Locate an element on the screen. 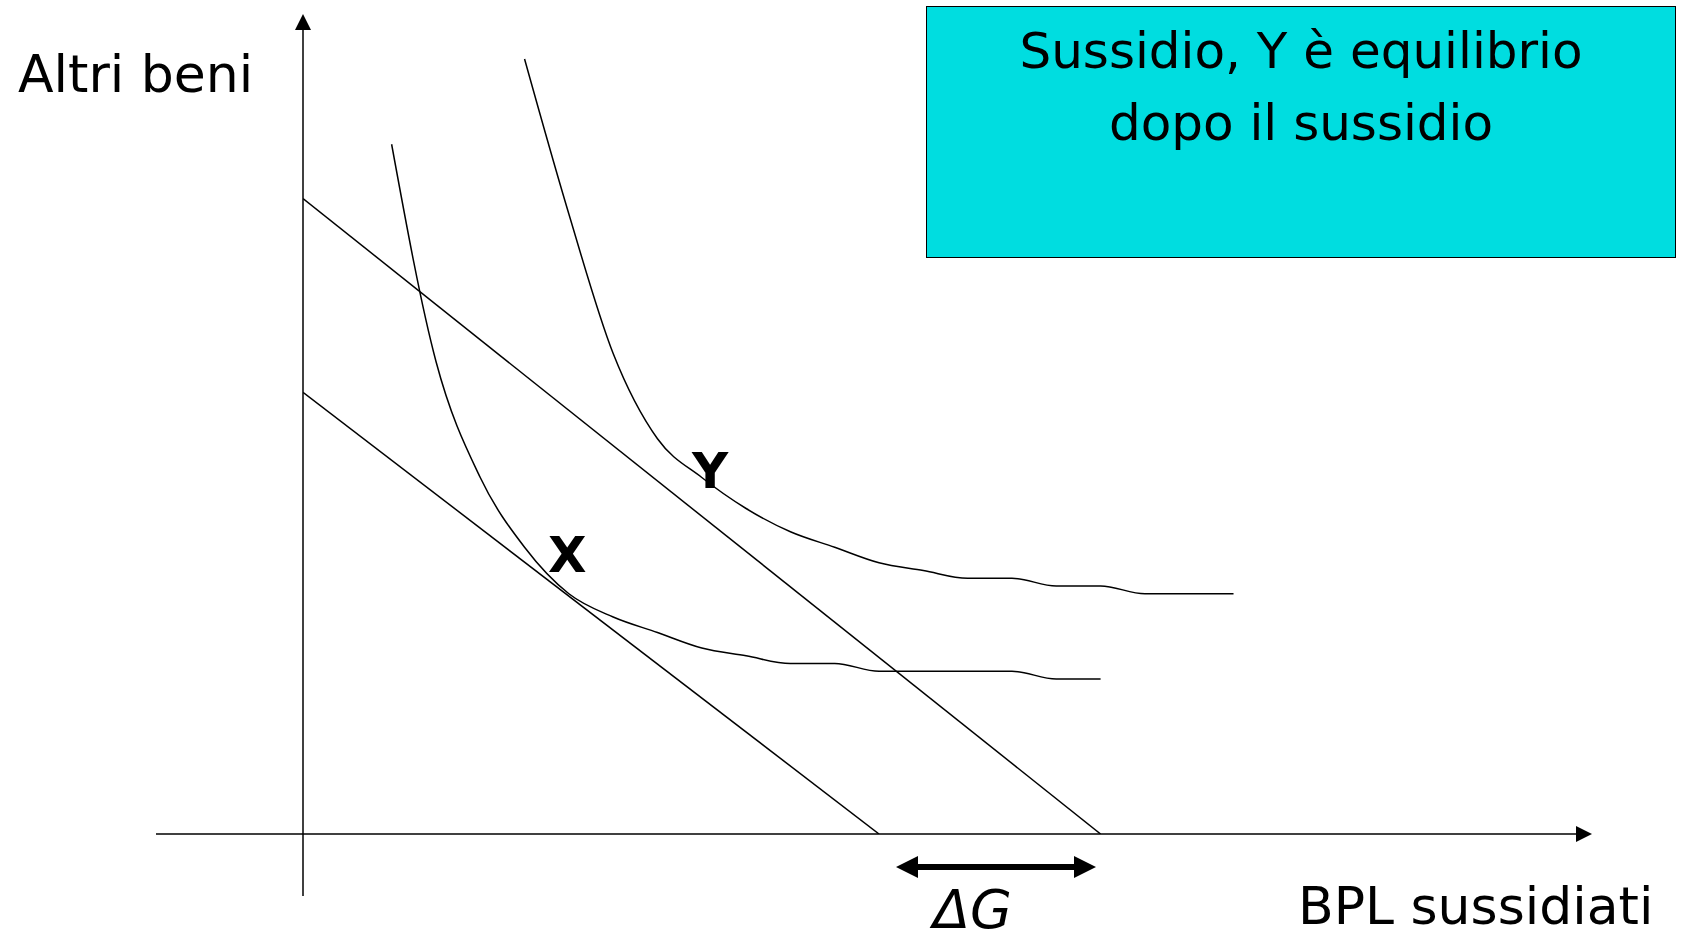  y-axis-title: Altri beni is located at coordinates (136, 74).